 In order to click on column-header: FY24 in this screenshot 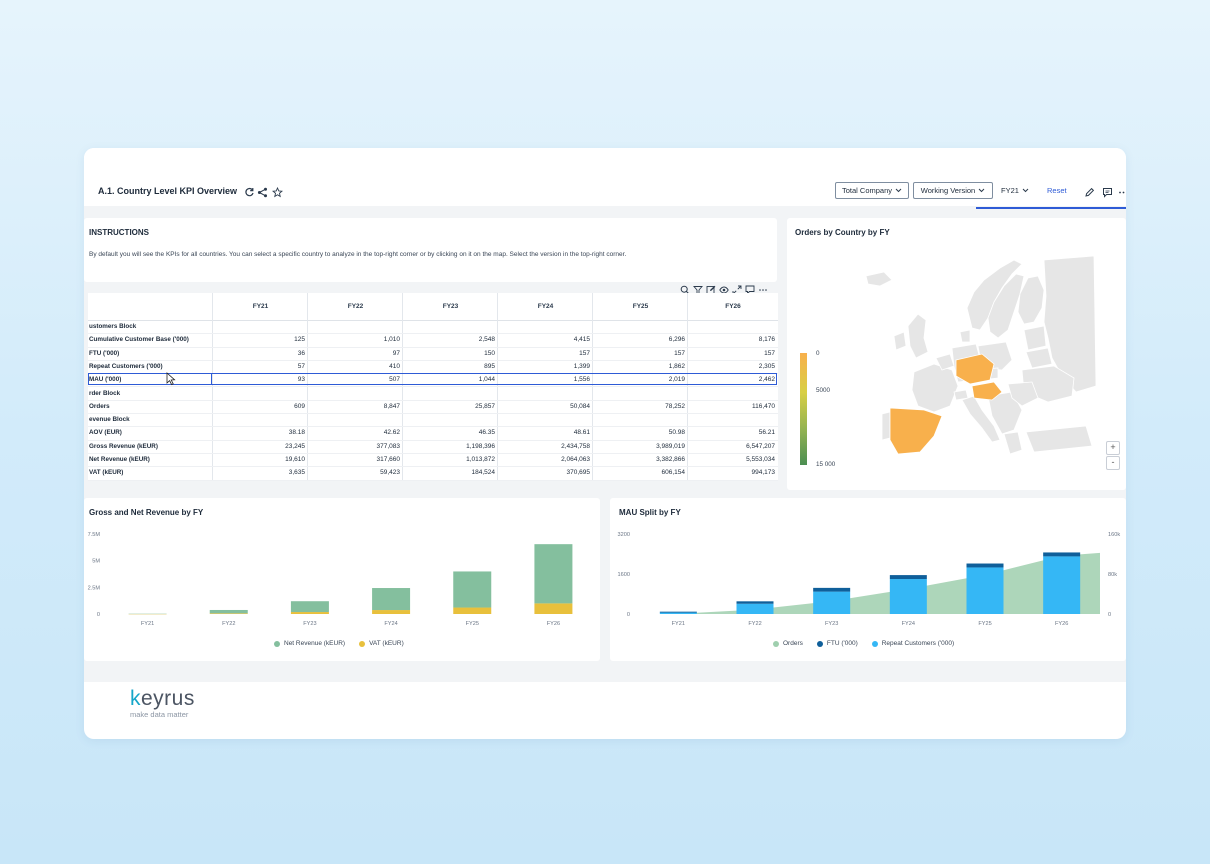, I will do `click(545, 306)`.